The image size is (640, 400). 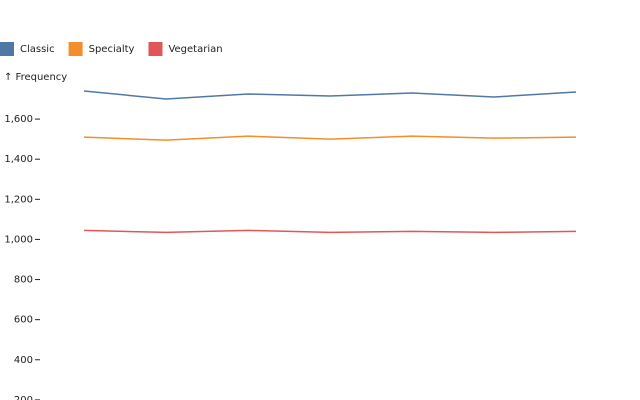 I want to click on legend-label: Classic, so click(x=37, y=49).